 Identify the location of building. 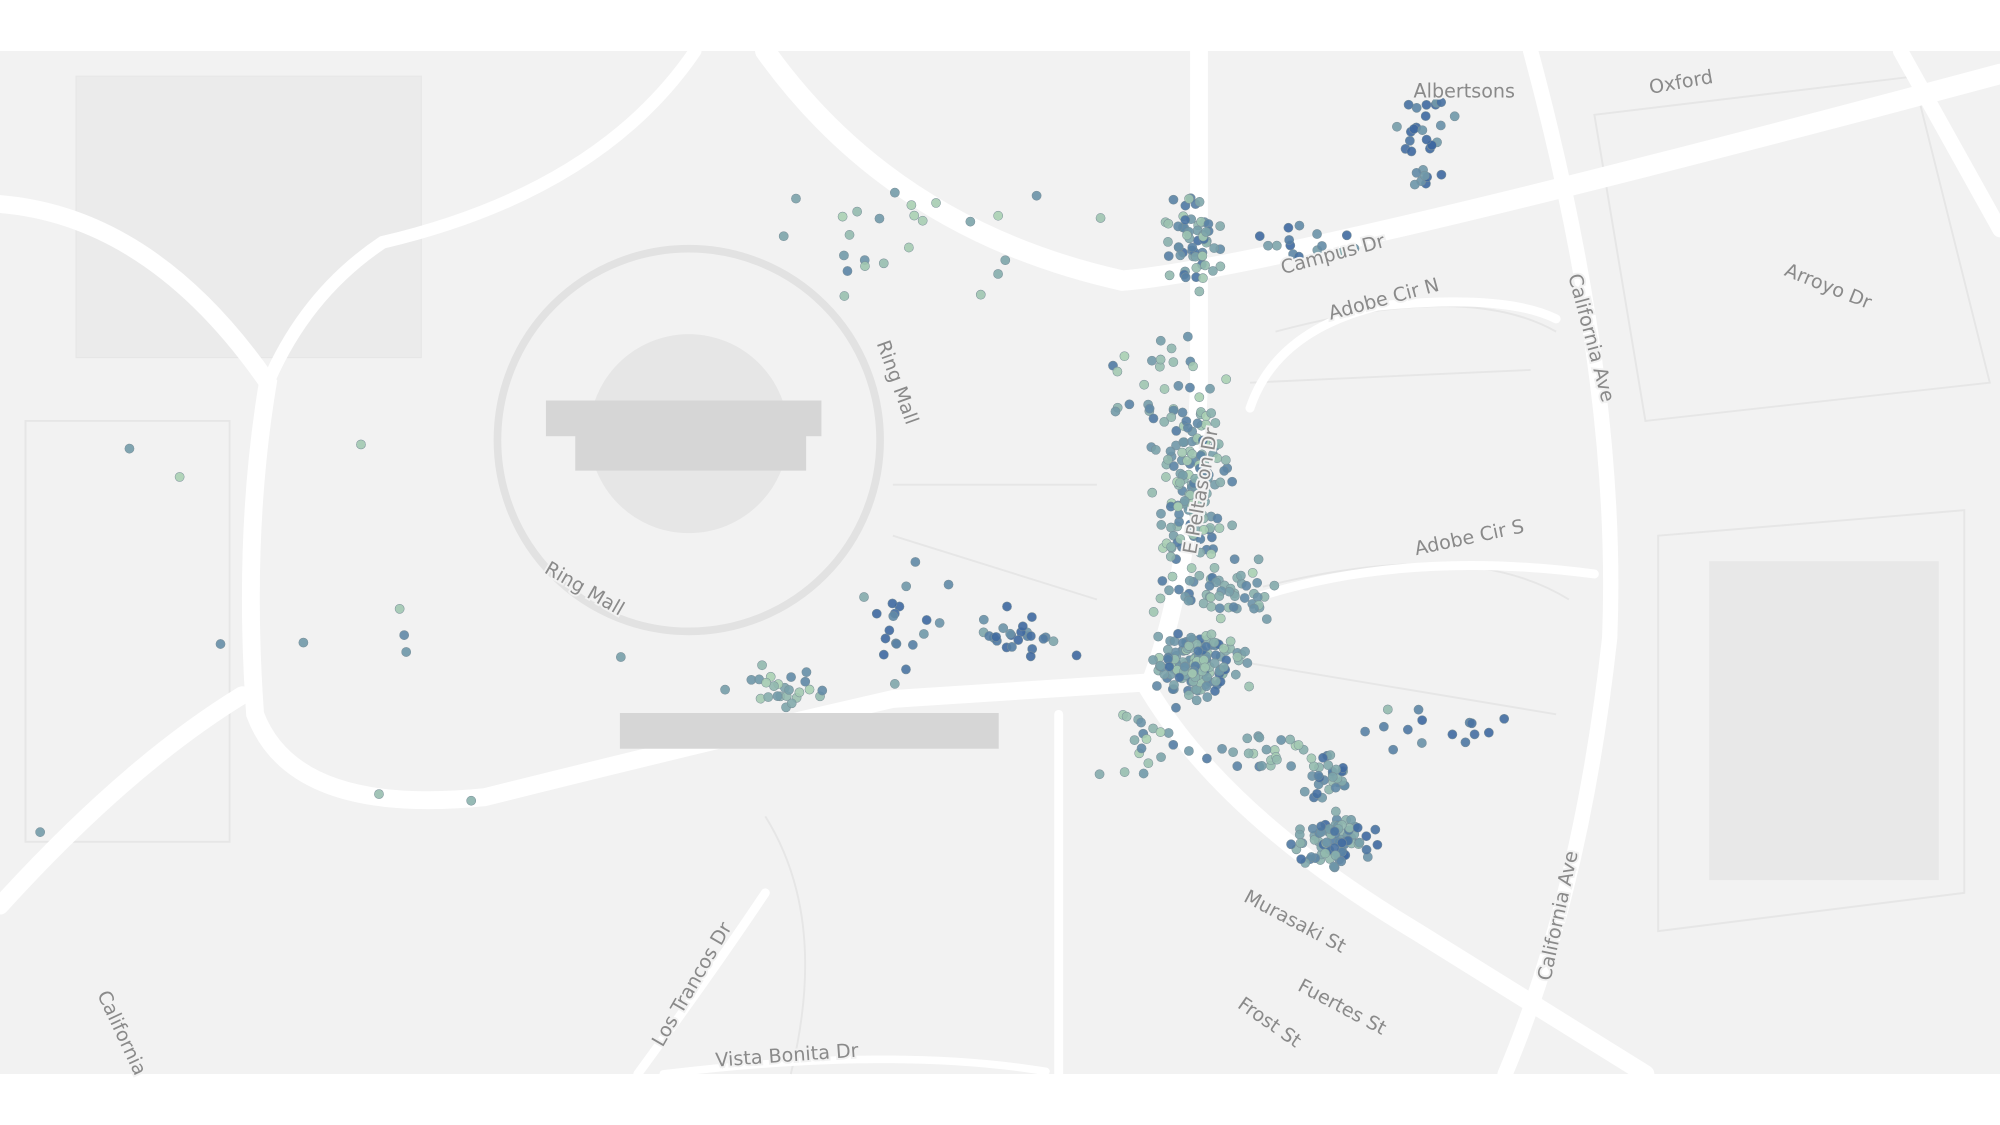
(1824, 721).